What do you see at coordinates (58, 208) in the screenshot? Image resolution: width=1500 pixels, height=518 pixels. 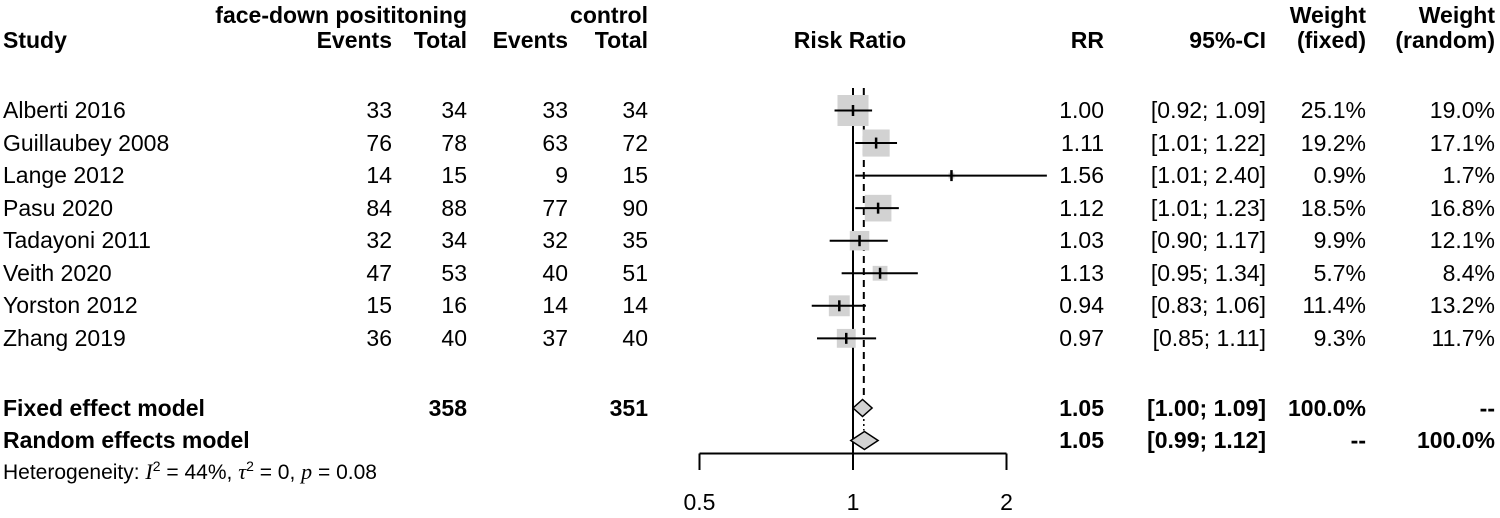 I see `study-name: Pasu 2020` at bounding box center [58, 208].